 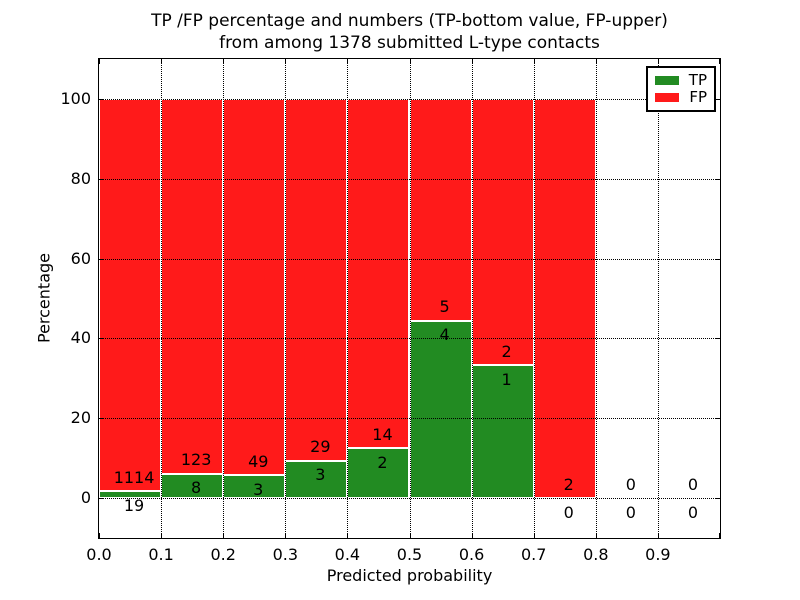 What do you see at coordinates (658, 554) in the screenshot?
I see `x-tick-label: 0.9` at bounding box center [658, 554].